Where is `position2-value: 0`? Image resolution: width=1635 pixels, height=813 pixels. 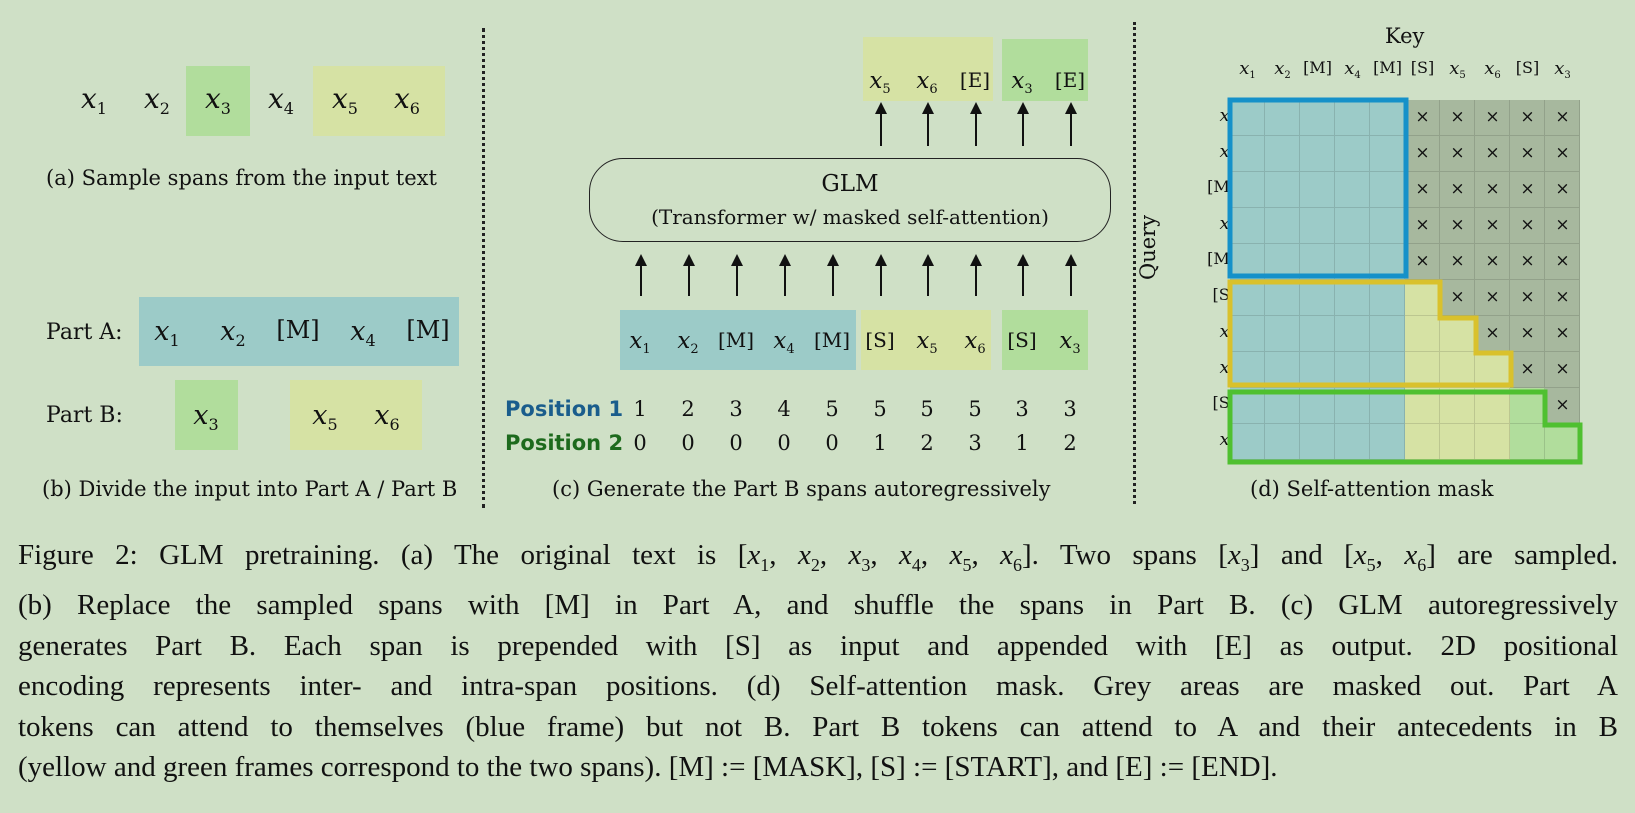
position2-value: 0 is located at coordinates (832, 443).